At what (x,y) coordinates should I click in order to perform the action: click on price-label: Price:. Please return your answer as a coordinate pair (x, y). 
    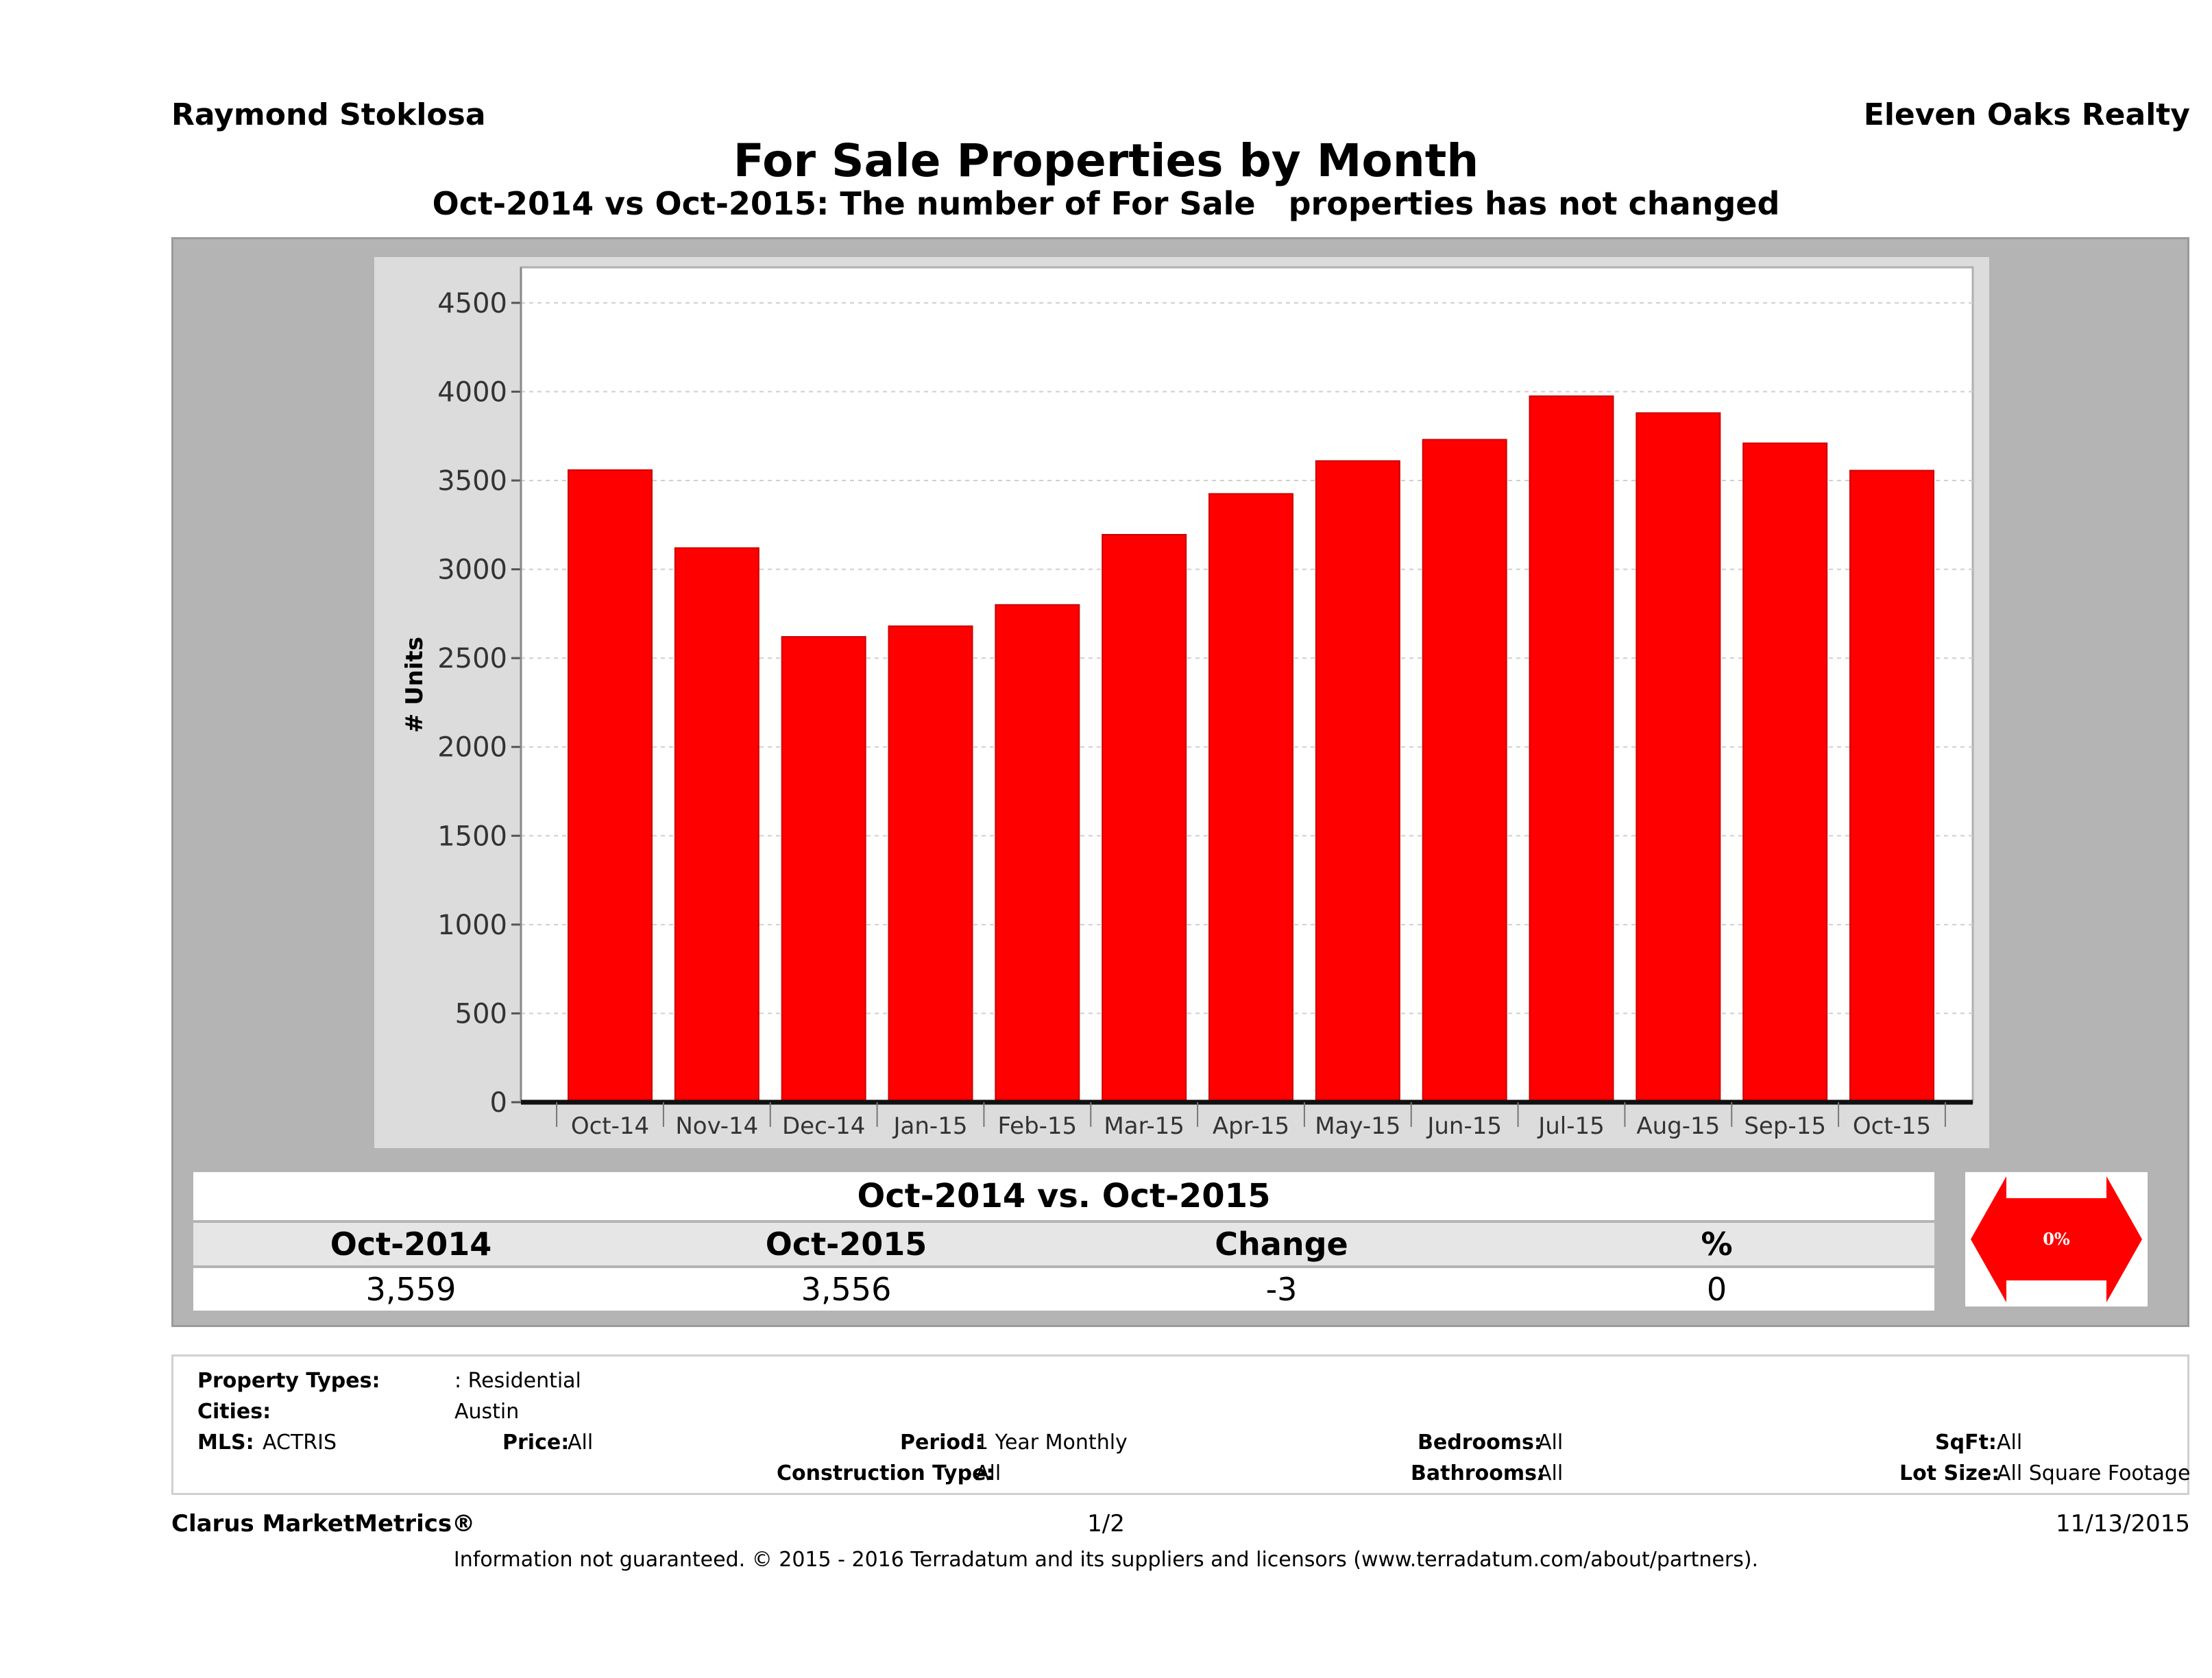
    Looking at the image, I should click on (536, 1443).